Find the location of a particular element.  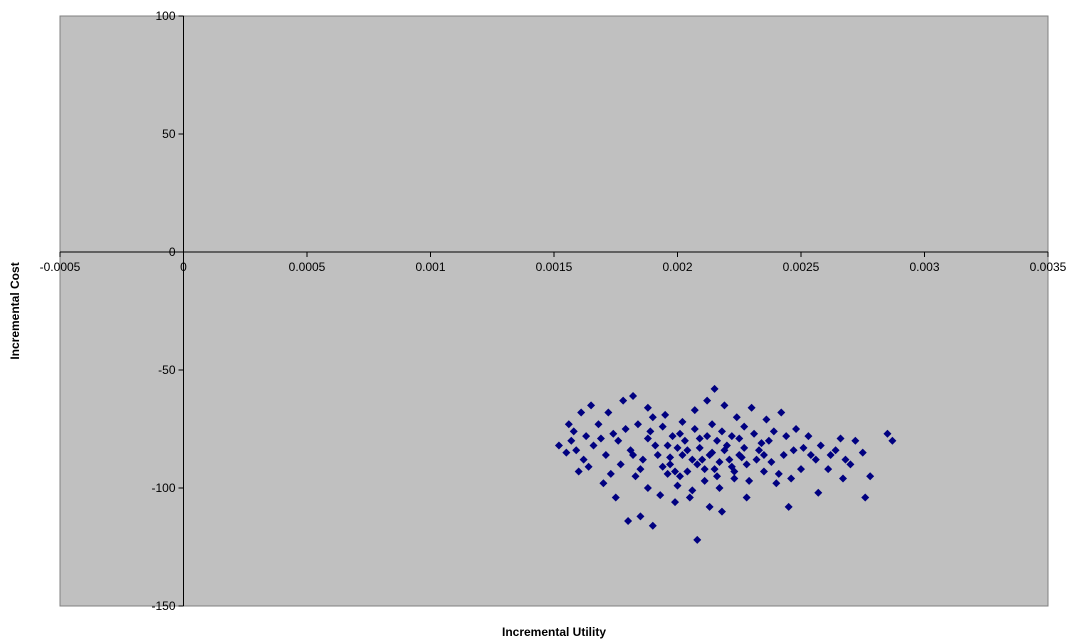

data-points is located at coordinates (725, 464).